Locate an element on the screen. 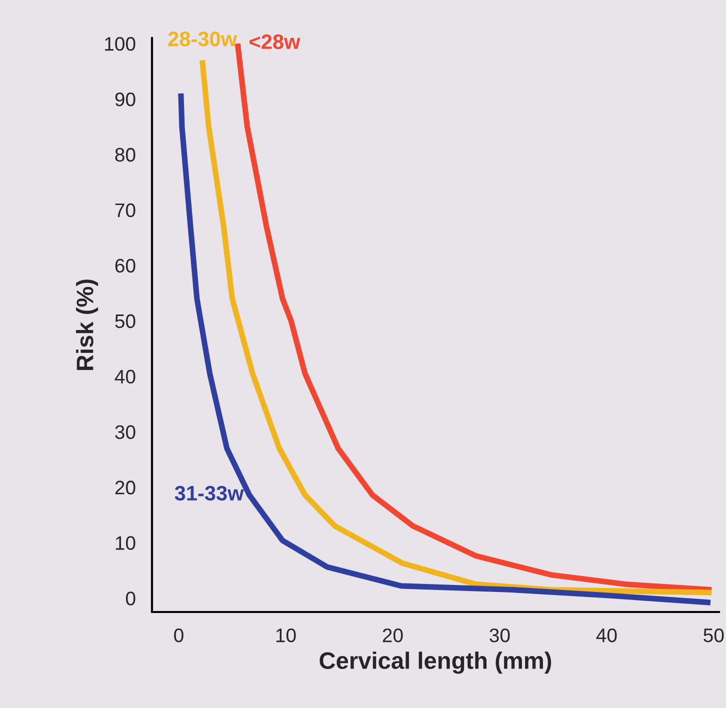  y-axis-title: Risk (%) is located at coordinates (87, 325).